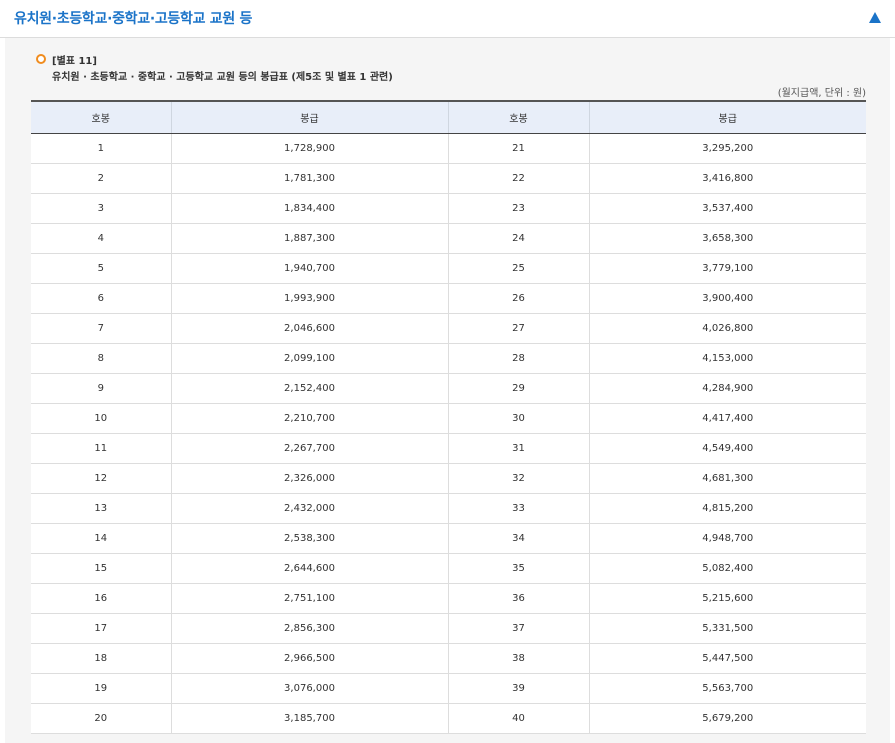 This screenshot has height=743, width=895. I want to click on table-row: 18 2,966,500 38 5,447,500, so click(448, 658).